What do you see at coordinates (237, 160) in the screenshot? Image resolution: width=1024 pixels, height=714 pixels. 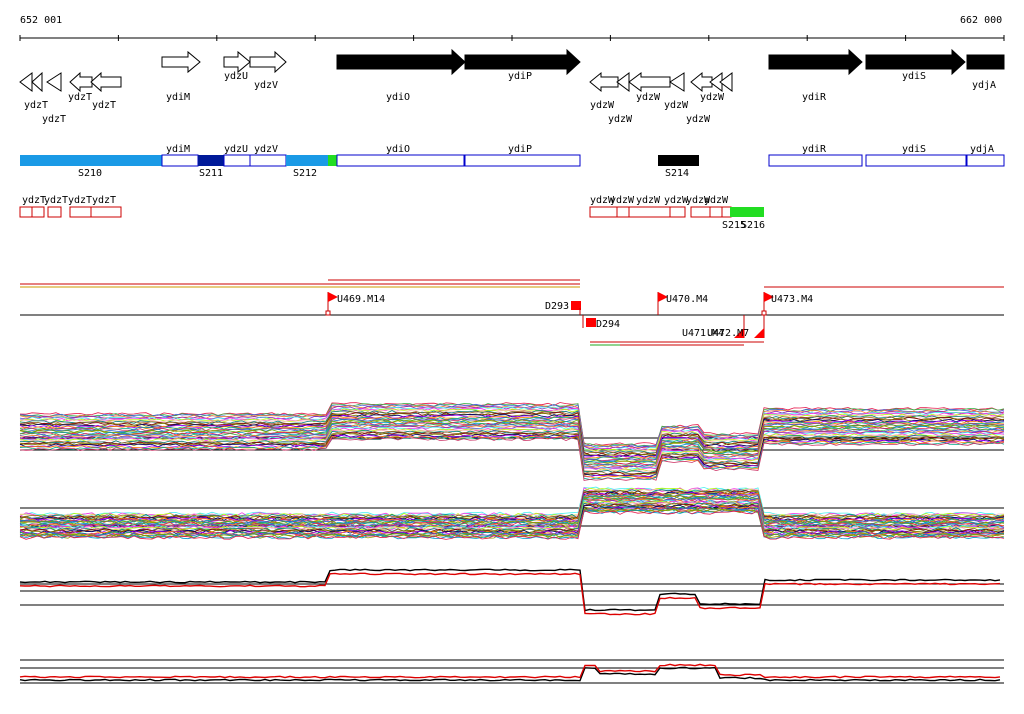 I see `gene-box-ydzU` at bounding box center [237, 160].